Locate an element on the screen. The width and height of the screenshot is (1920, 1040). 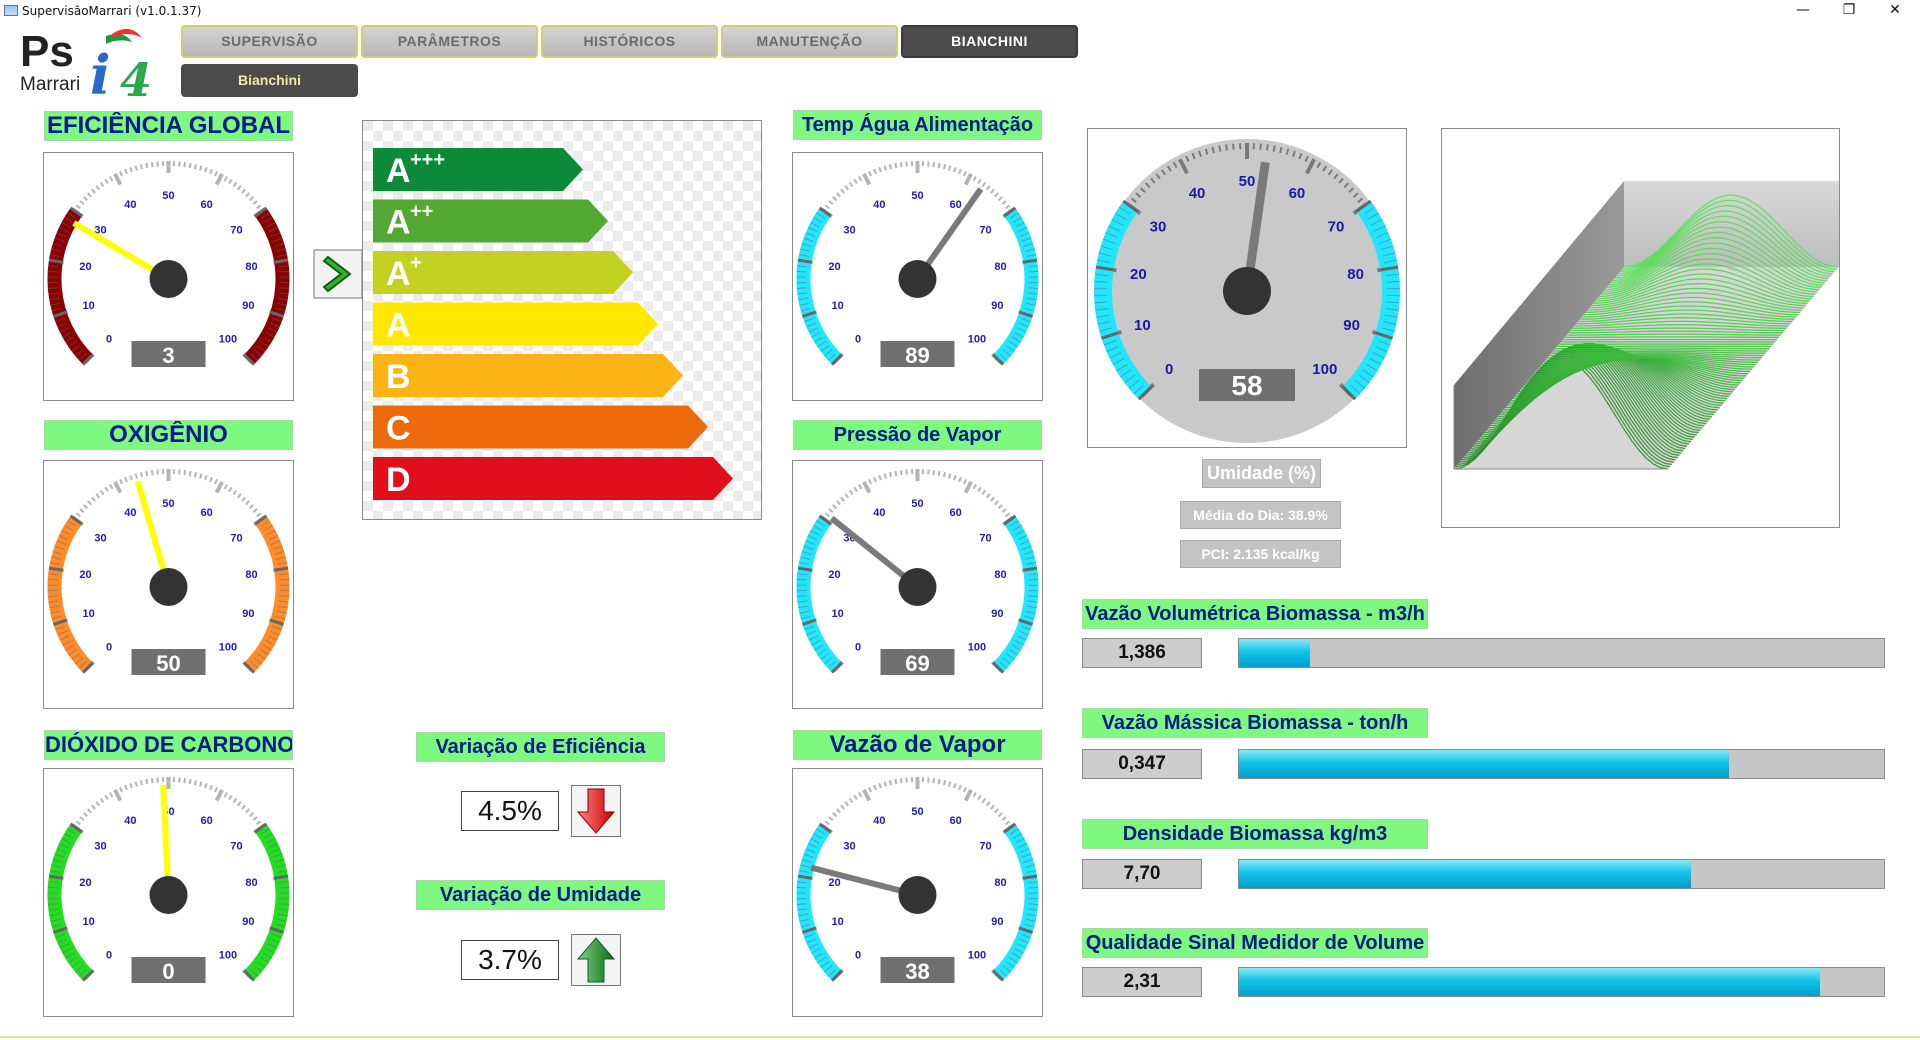
label-densidade: Densidade Biomassa kg/m3 is located at coordinates (1255, 834).